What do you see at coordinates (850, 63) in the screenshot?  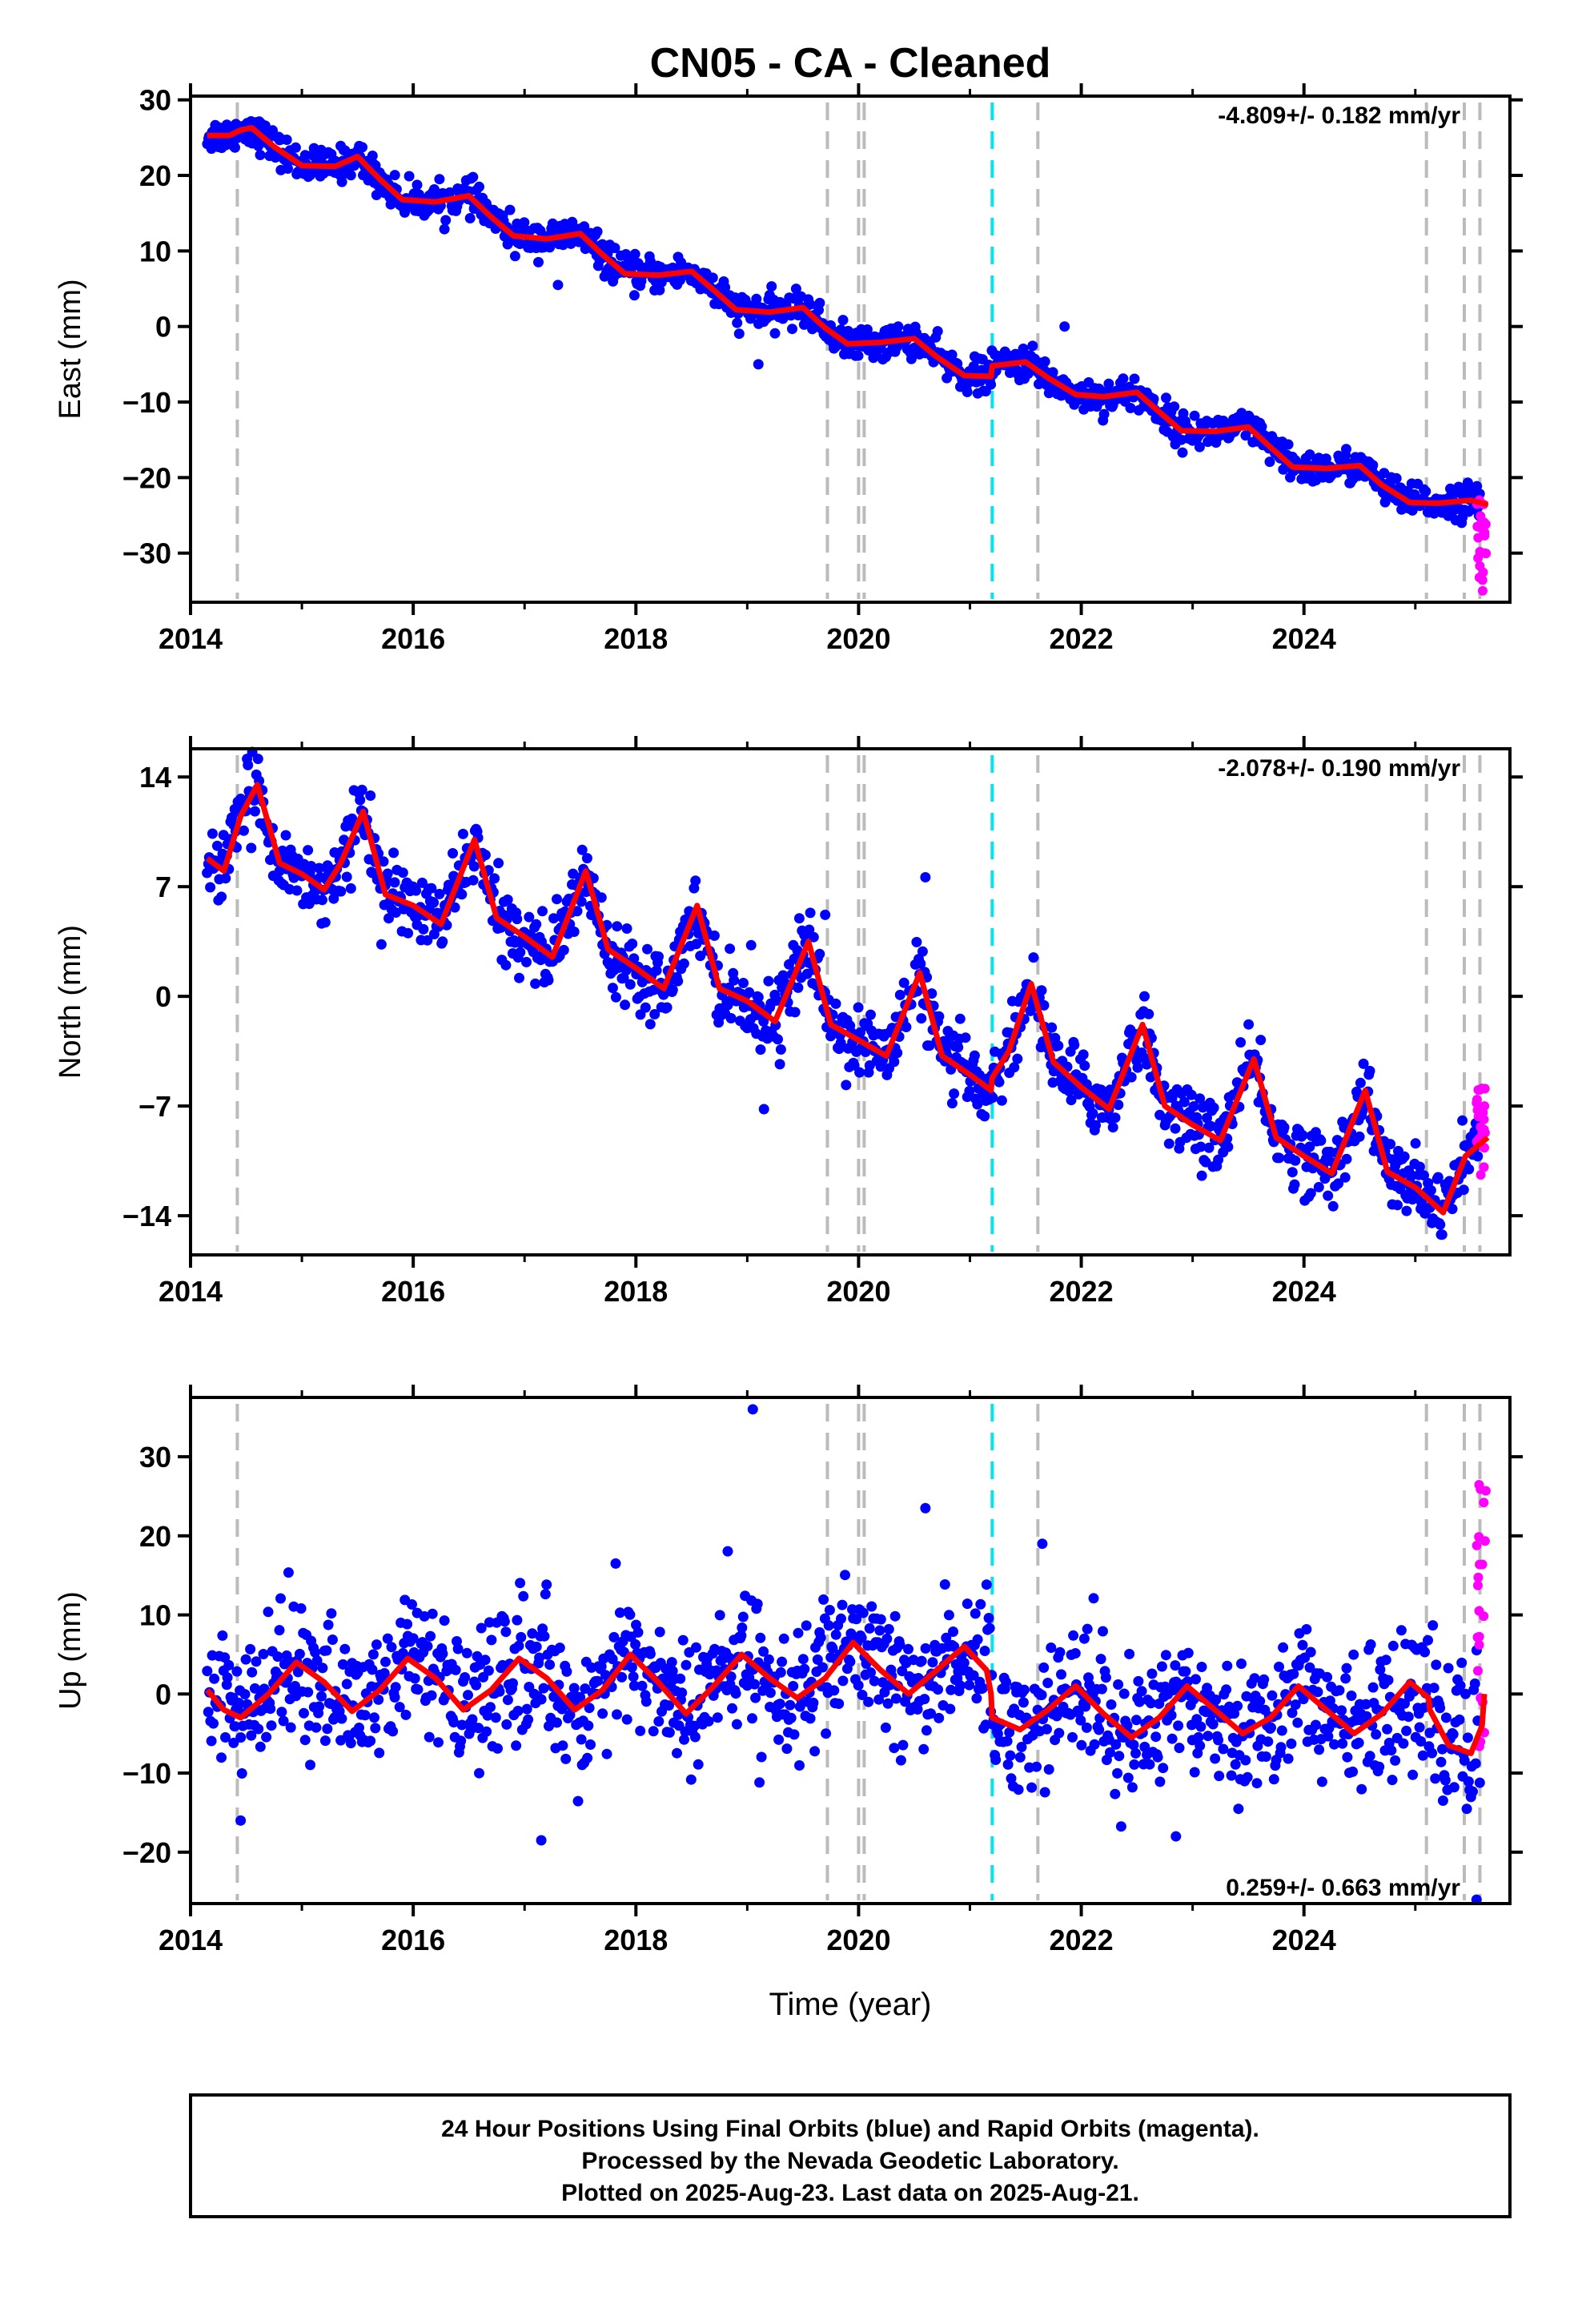 I see `figure-title: CN05 - CA - Cleaned` at bounding box center [850, 63].